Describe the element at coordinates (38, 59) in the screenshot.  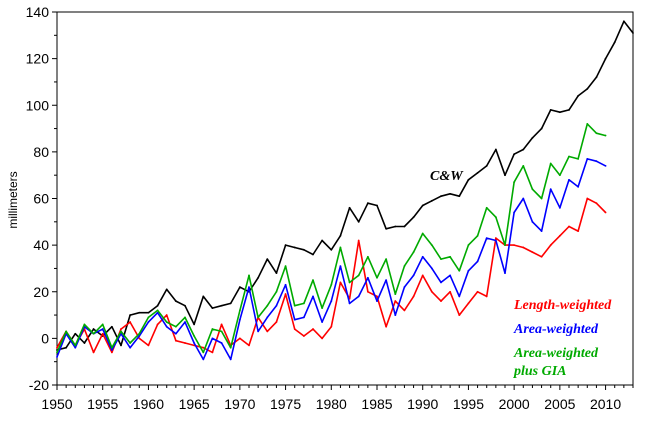
I see `y-tick-label: 120` at that location.